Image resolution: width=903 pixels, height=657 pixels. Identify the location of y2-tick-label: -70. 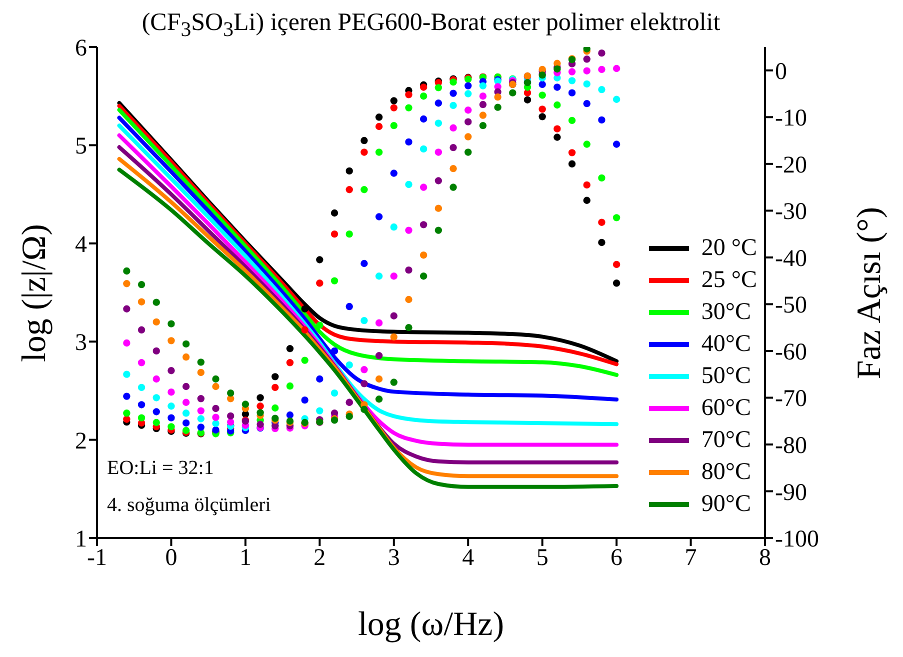
(791, 399).